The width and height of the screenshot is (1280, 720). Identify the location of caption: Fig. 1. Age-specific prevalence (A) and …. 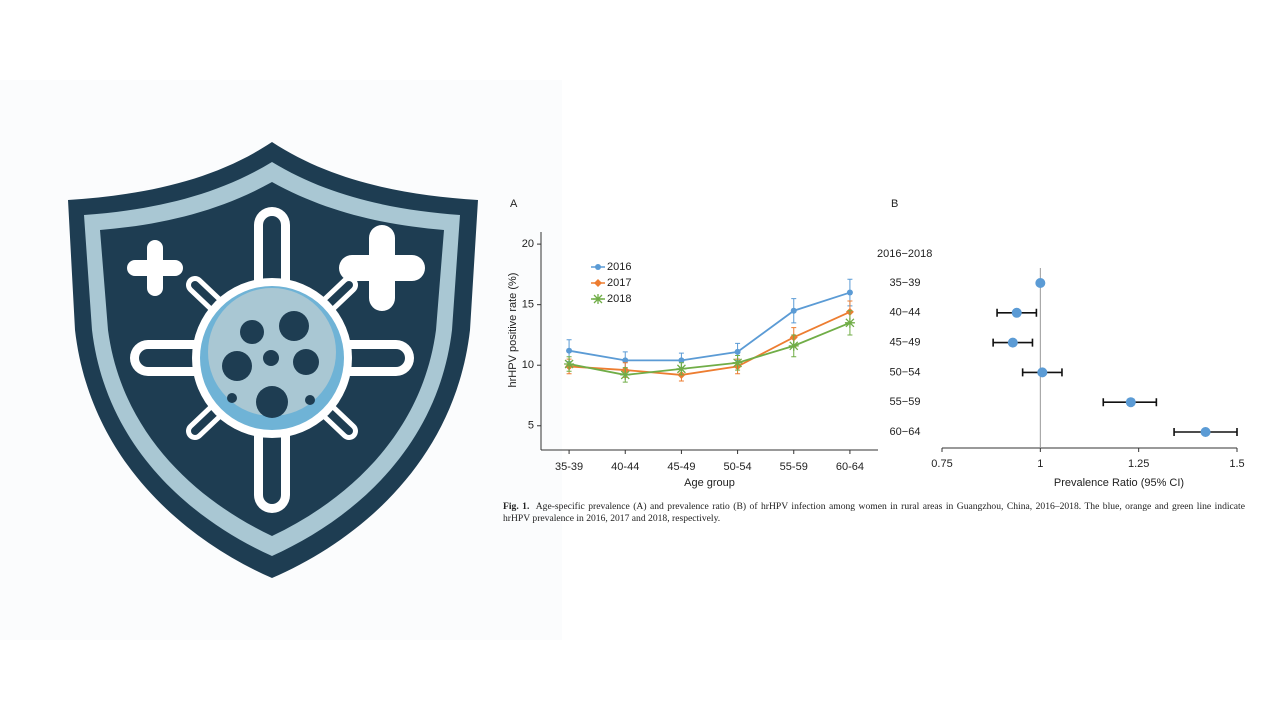
(874, 513).